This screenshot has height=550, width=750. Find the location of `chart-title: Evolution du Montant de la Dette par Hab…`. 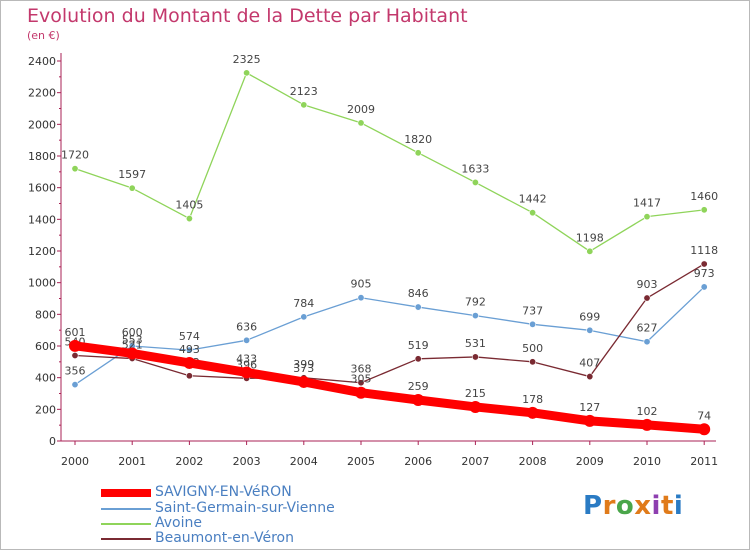

chart-title: Evolution du Montant de la Dette par Hab… is located at coordinates (247, 16).